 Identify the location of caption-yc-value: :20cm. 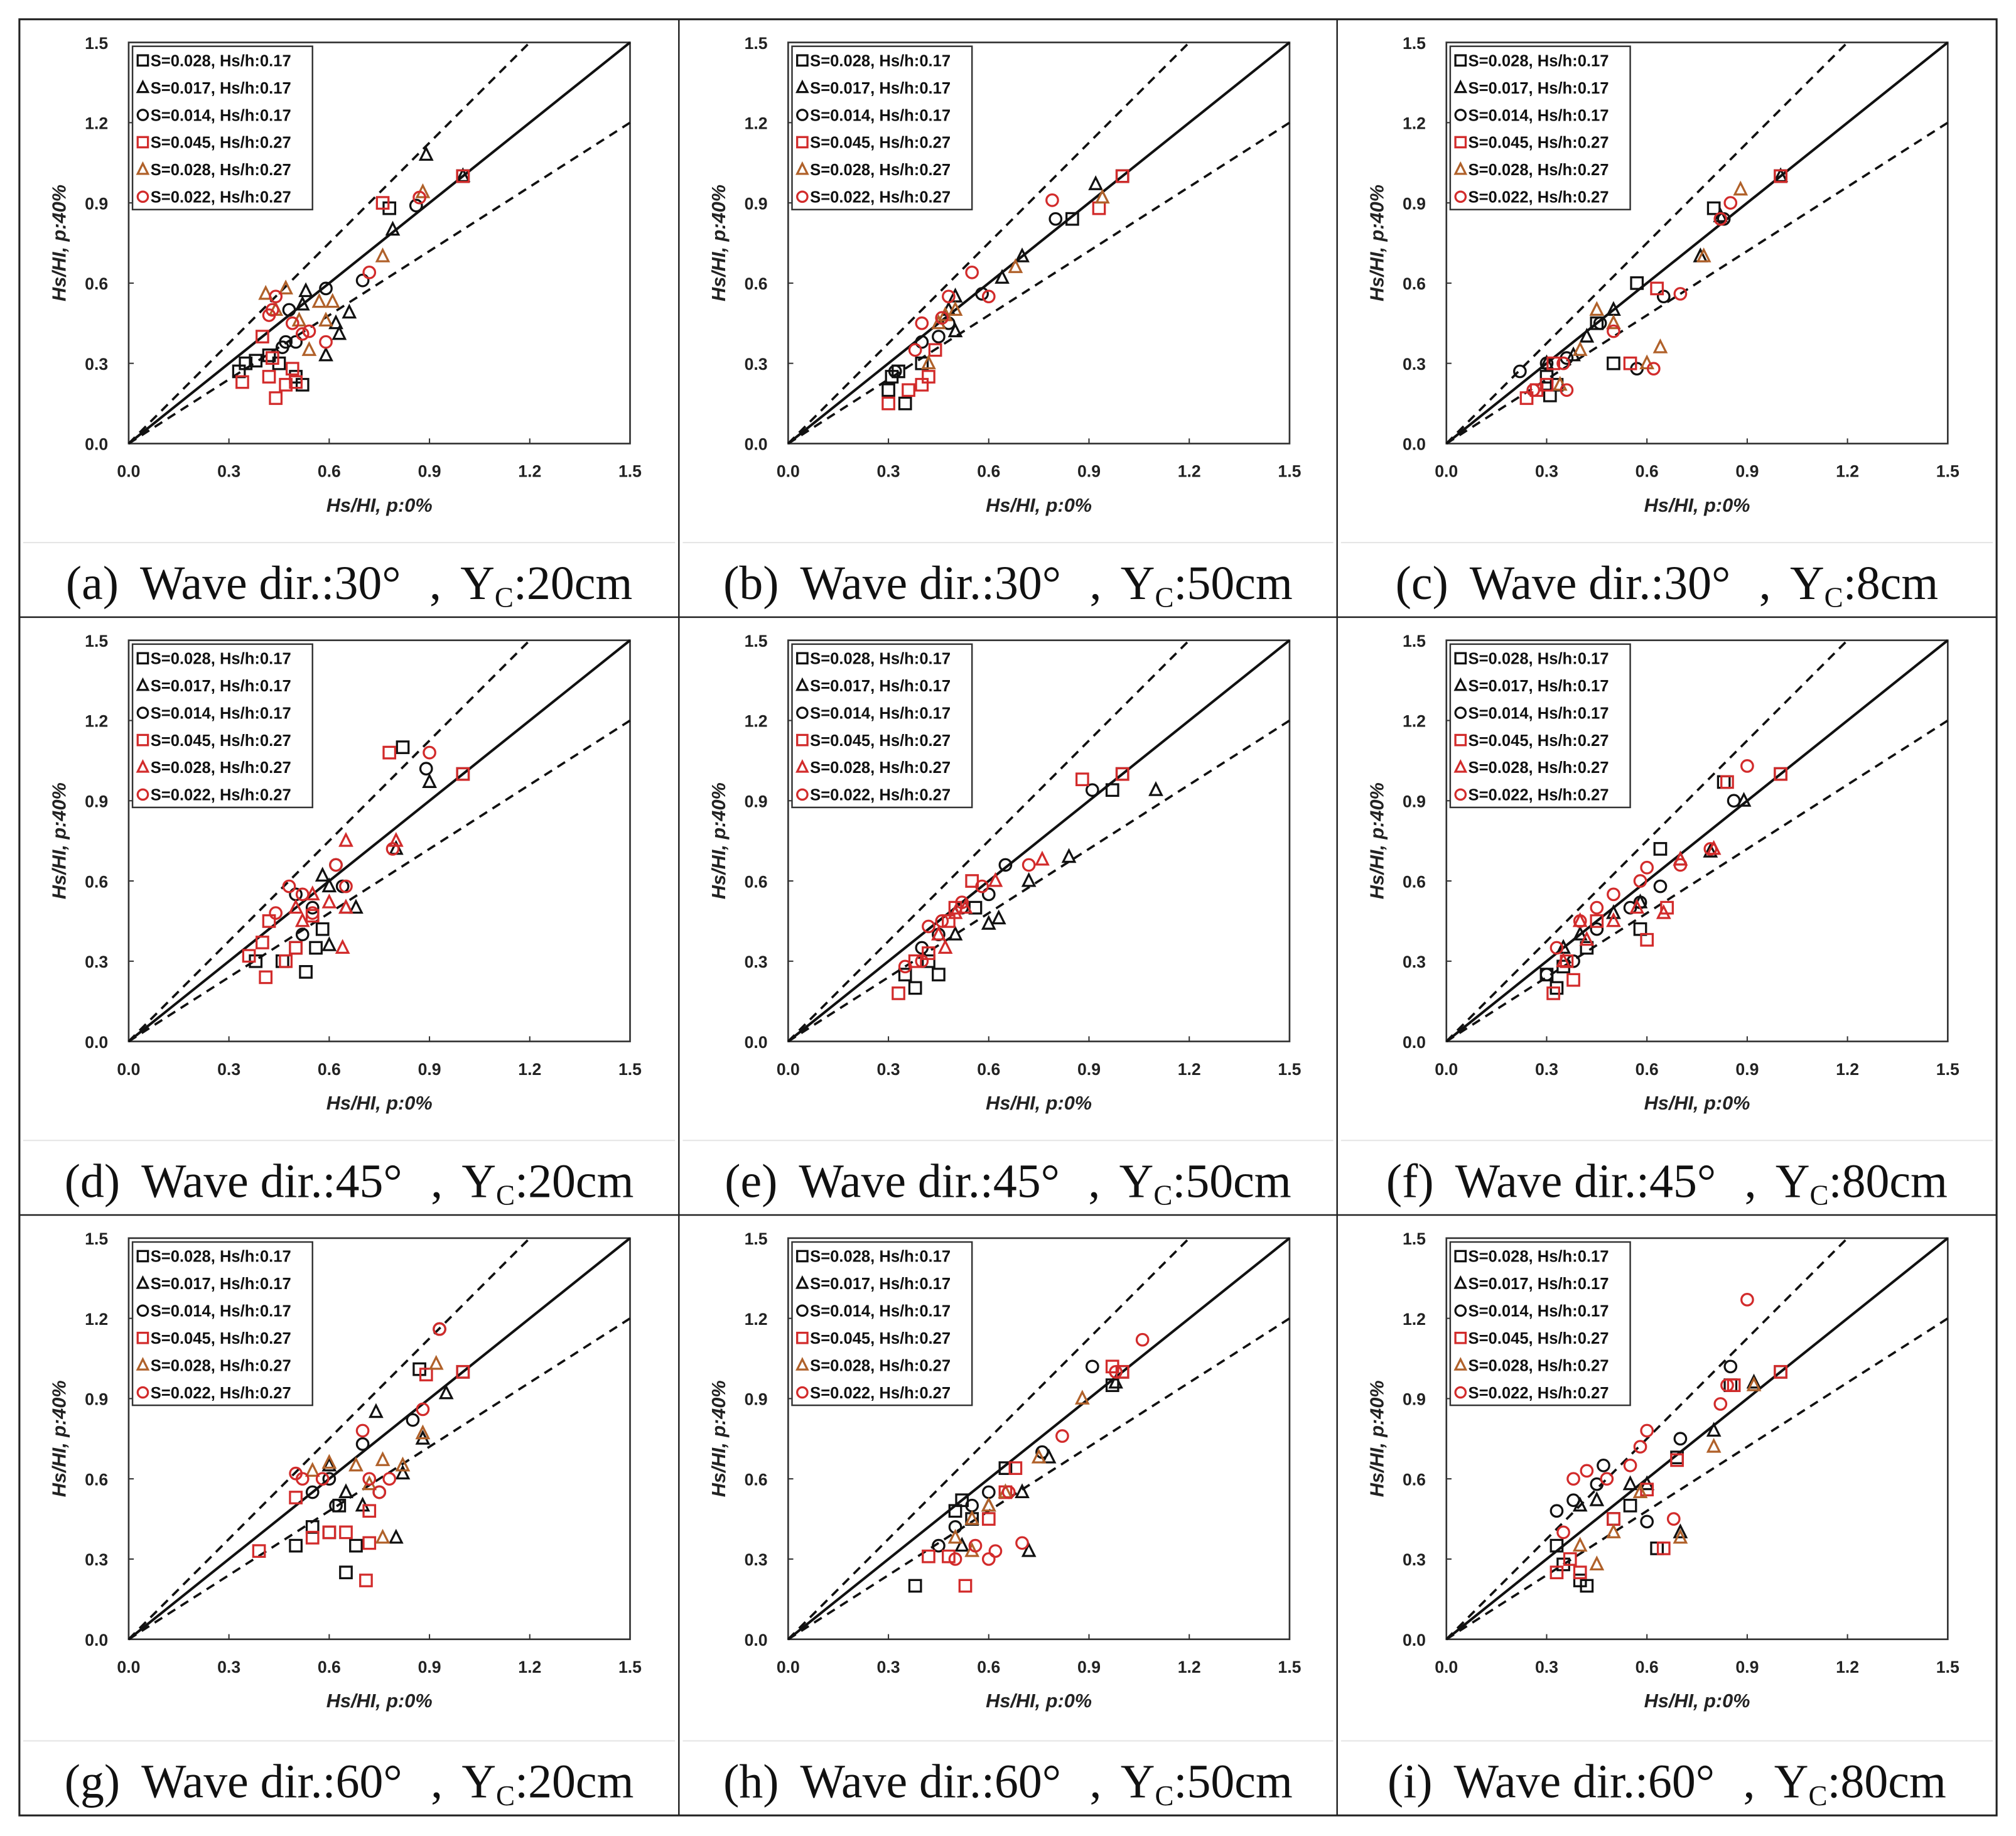
(574, 1782).